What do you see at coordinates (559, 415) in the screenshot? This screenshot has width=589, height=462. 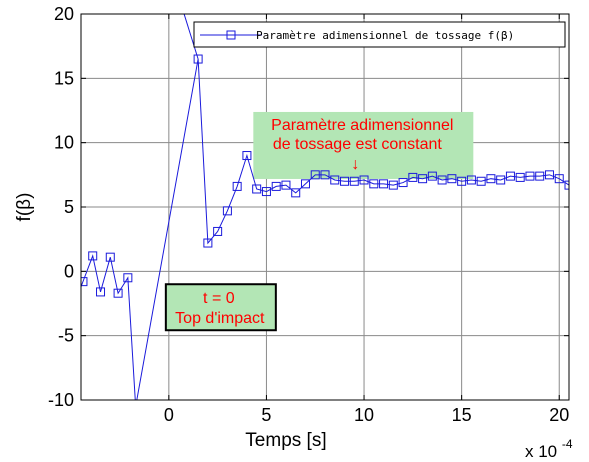 I see `x-tick-label: 20` at bounding box center [559, 415].